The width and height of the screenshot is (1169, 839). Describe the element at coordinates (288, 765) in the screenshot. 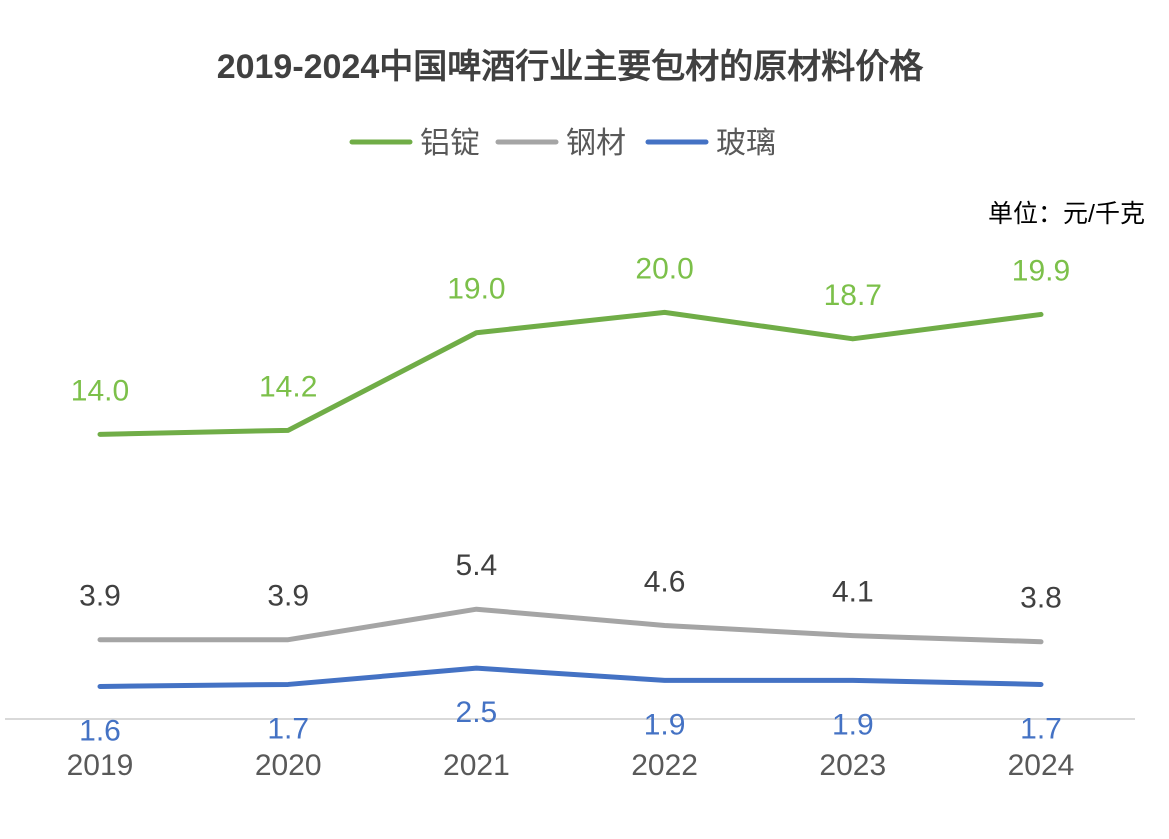

I see `x-tick-label: 2020` at that location.